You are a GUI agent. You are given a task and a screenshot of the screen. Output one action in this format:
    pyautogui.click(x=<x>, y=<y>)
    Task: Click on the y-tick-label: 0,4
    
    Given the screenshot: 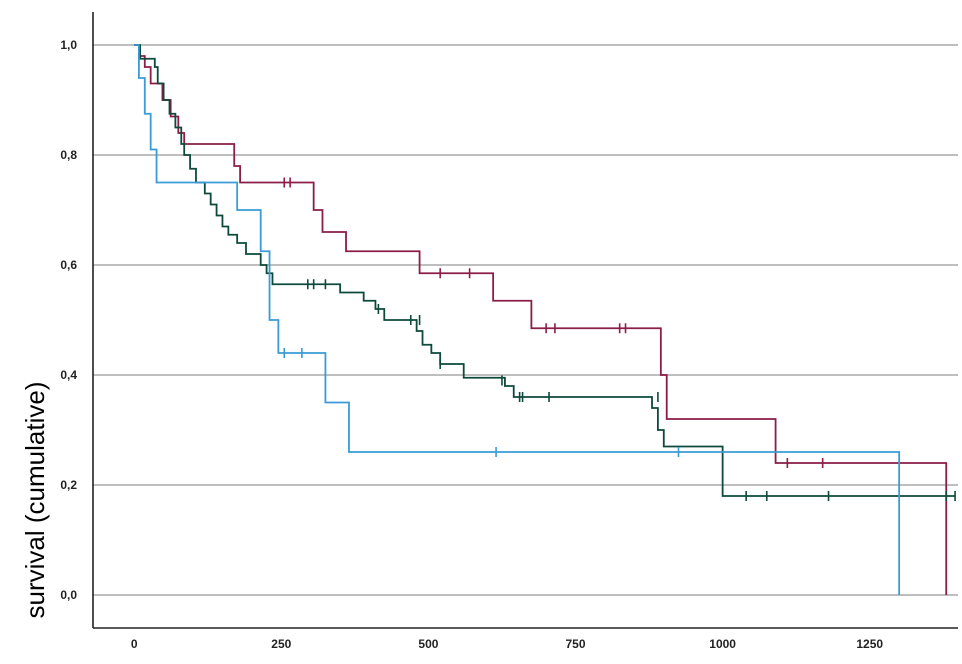 What is the action you would take?
    pyautogui.click(x=68, y=375)
    